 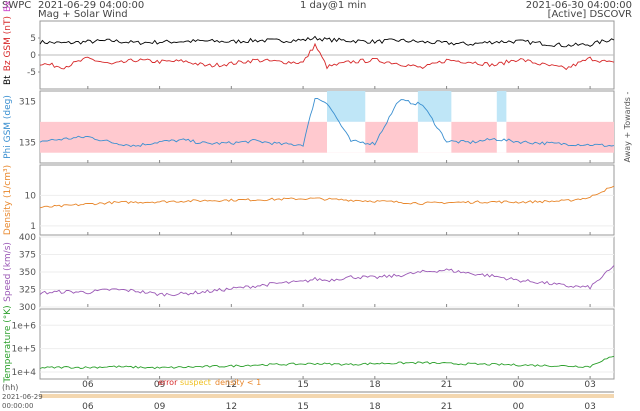 What do you see at coordinates (88, 406) in the screenshot?
I see `xtick-bottom-0: 06` at bounding box center [88, 406].